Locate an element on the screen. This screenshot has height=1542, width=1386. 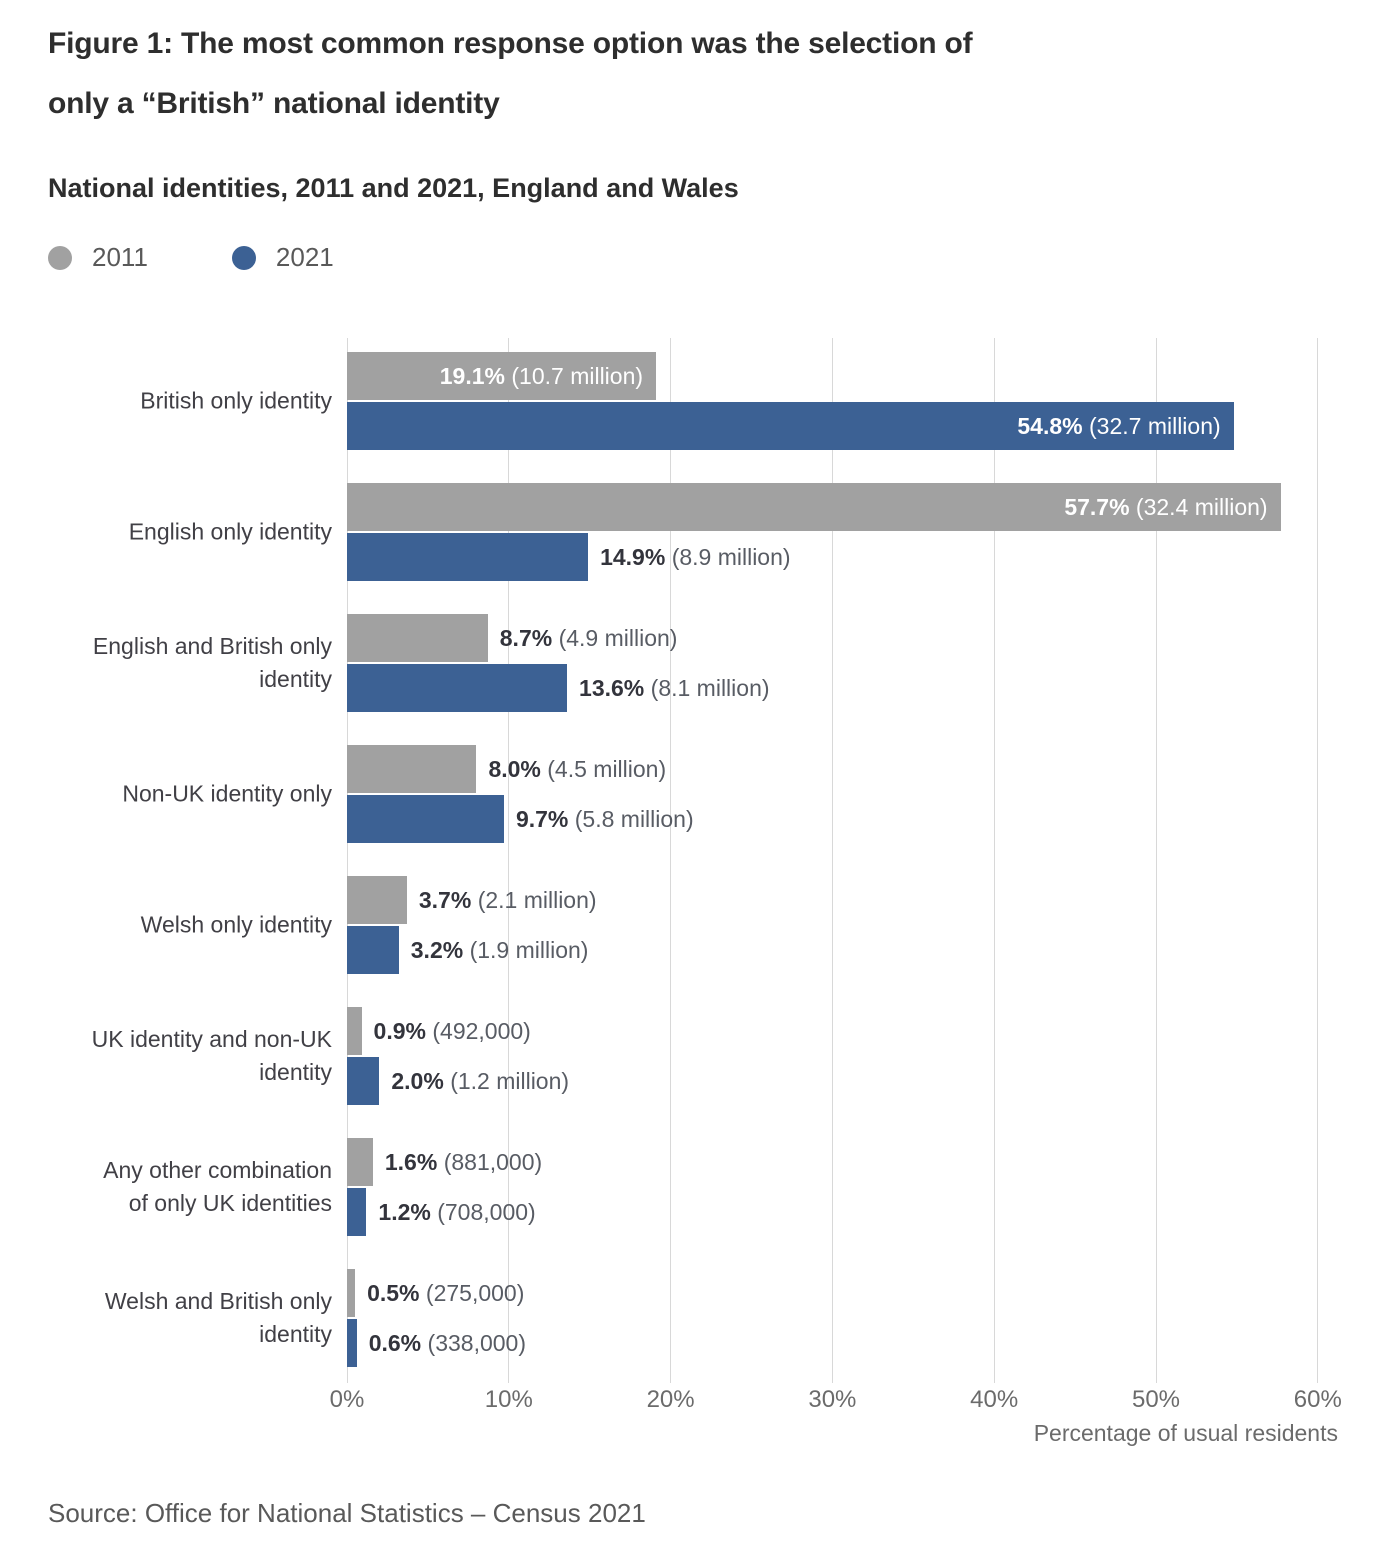
bar-count: (5.8 million) is located at coordinates (634, 819).